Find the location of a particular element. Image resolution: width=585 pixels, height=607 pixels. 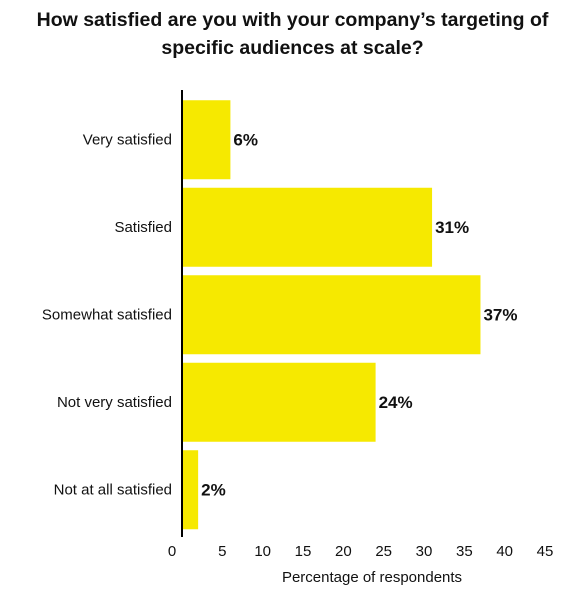

data-label: 37% is located at coordinates (500, 314).